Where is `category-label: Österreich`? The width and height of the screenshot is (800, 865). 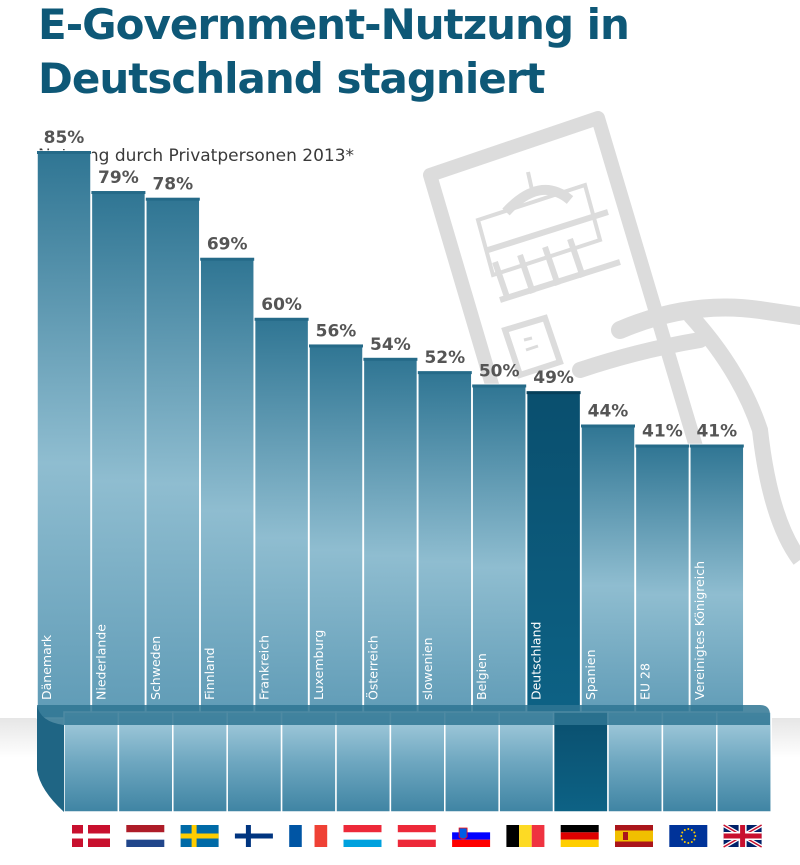
category-label: Österreich is located at coordinates (372, 667).